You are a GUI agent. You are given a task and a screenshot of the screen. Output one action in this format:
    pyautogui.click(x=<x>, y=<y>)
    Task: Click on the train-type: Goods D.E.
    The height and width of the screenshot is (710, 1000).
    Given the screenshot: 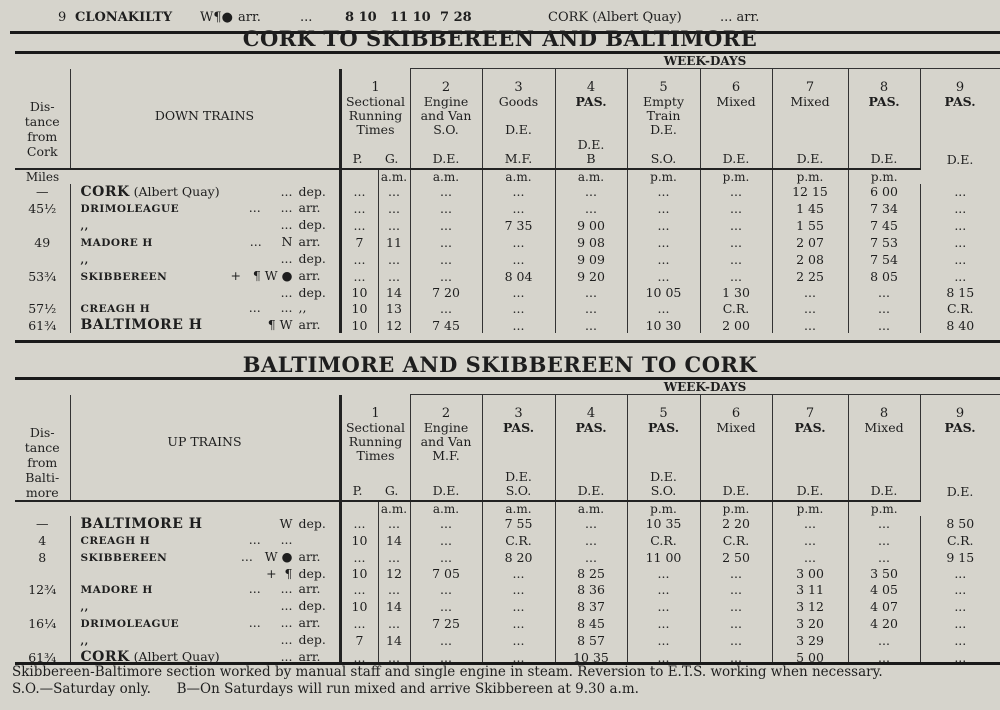 What is the action you would take?
    pyautogui.click(x=518, y=115)
    